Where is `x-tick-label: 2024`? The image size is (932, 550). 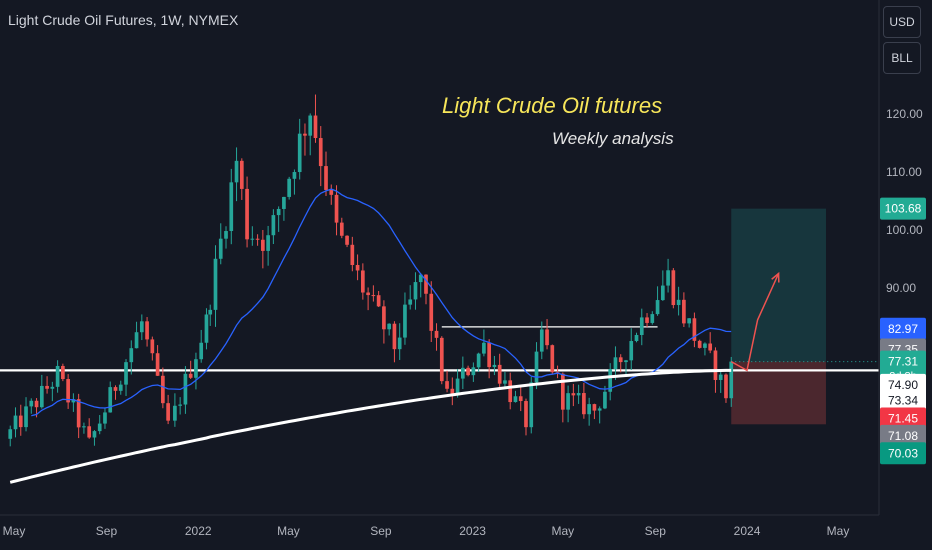
x-tick-label: 2024 is located at coordinates (747, 531).